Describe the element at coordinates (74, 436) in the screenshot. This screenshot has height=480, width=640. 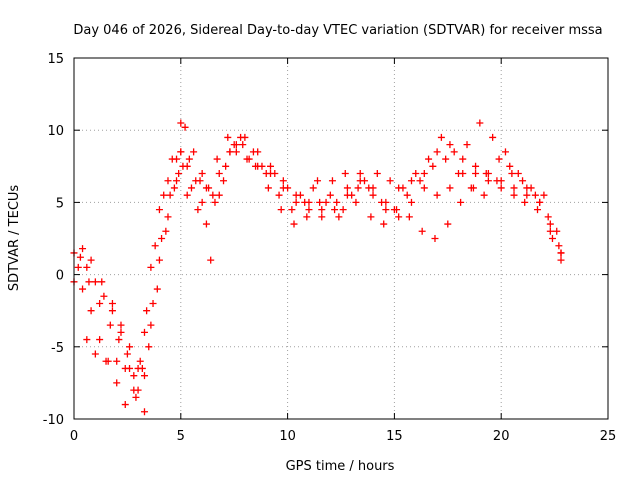
I see `x-tick-label: 0` at that location.